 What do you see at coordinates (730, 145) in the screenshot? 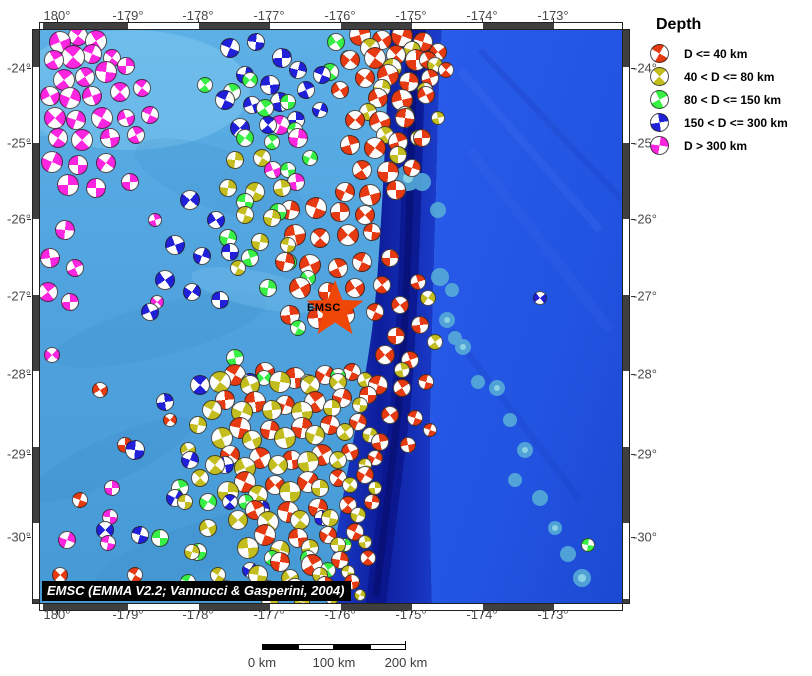
I see `legend-item: D > 300 km` at bounding box center [730, 145].